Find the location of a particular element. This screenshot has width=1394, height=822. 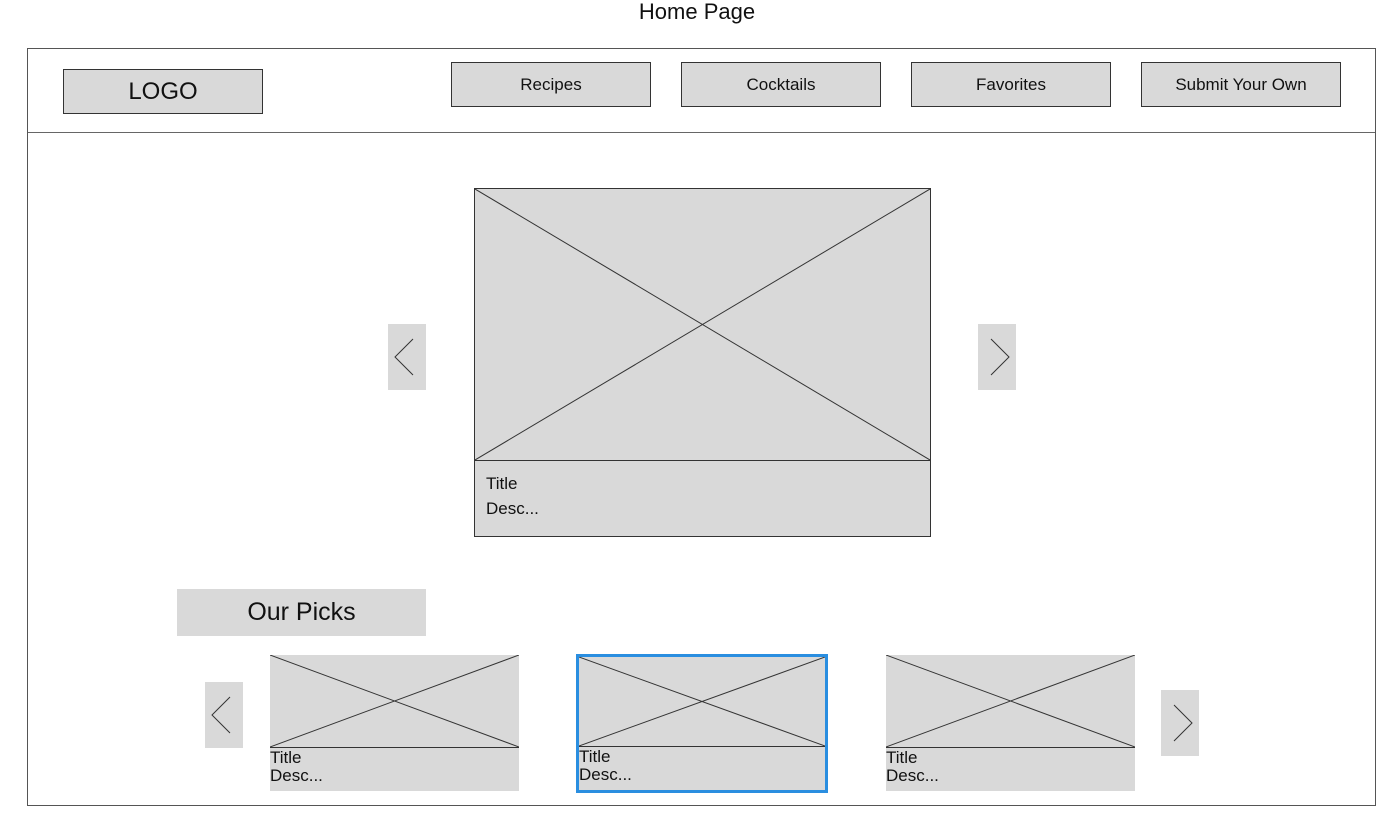

hero-caption-divider is located at coordinates (702, 460).